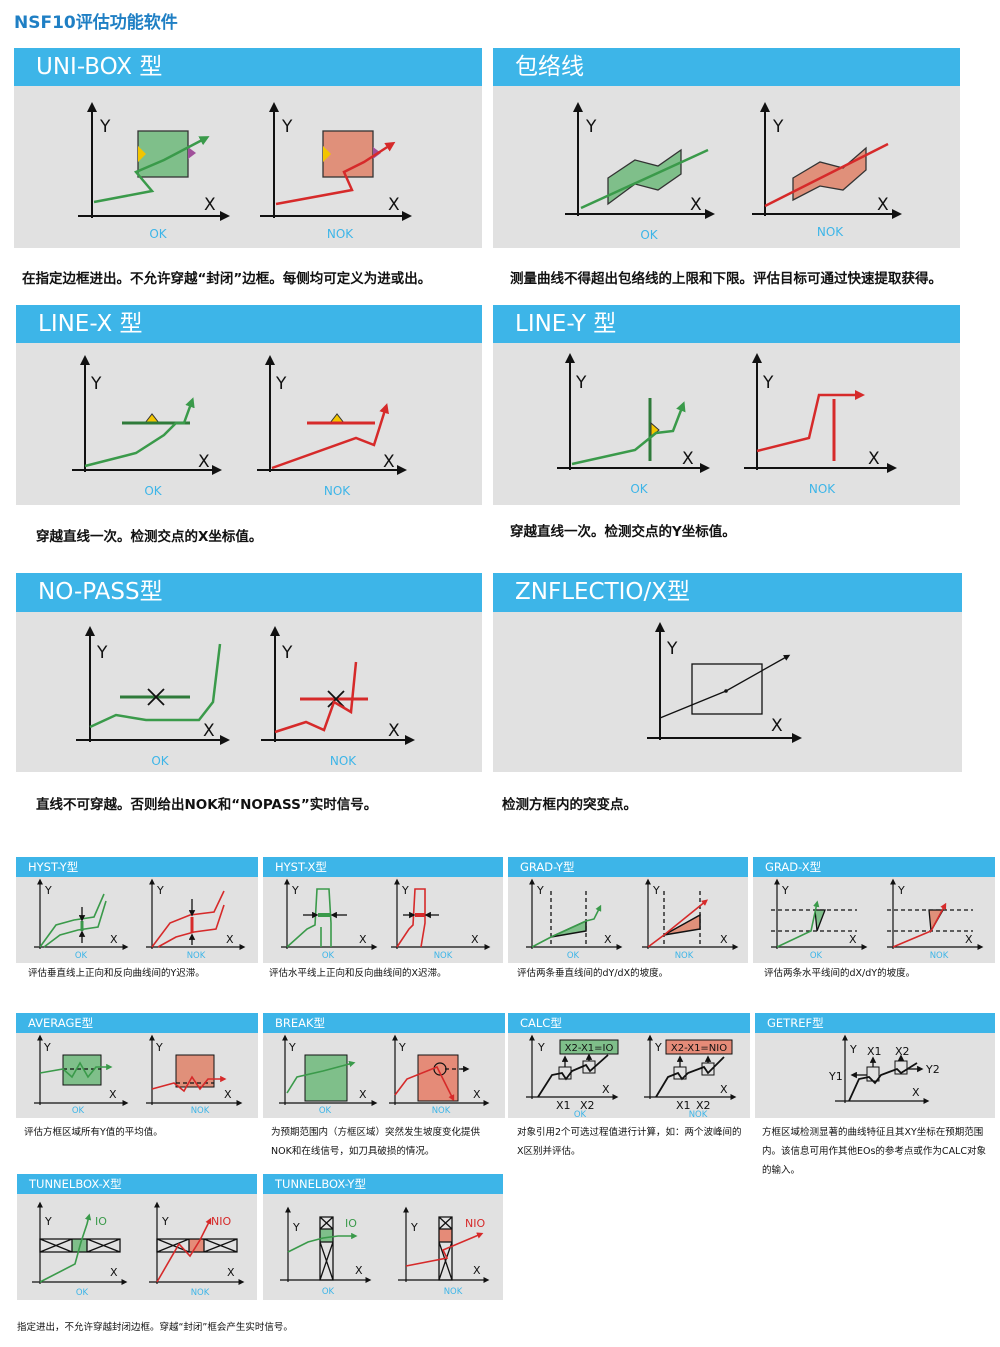 Image resolution: width=1000 pixels, height=1347 pixels. Describe the element at coordinates (628, 920) in the screenshot. I see `grad-y-diagram: Y X OK Y X NOK` at that location.